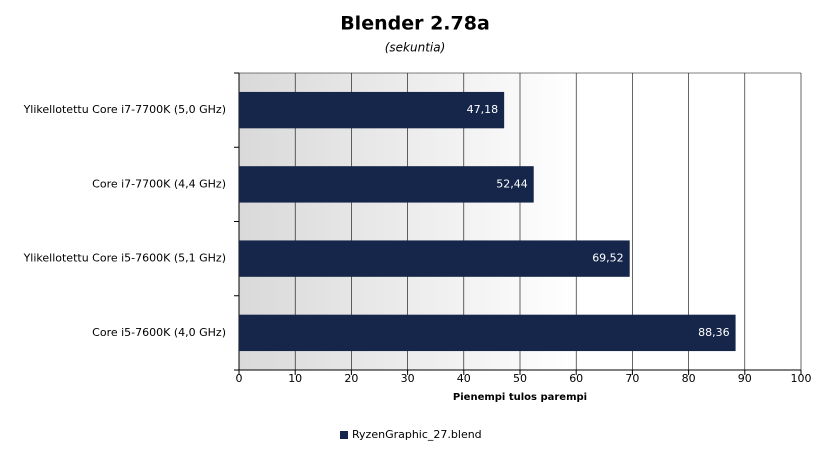 This screenshot has width=831, height=456. I want to click on value-label: 47,18, so click(483, 109).